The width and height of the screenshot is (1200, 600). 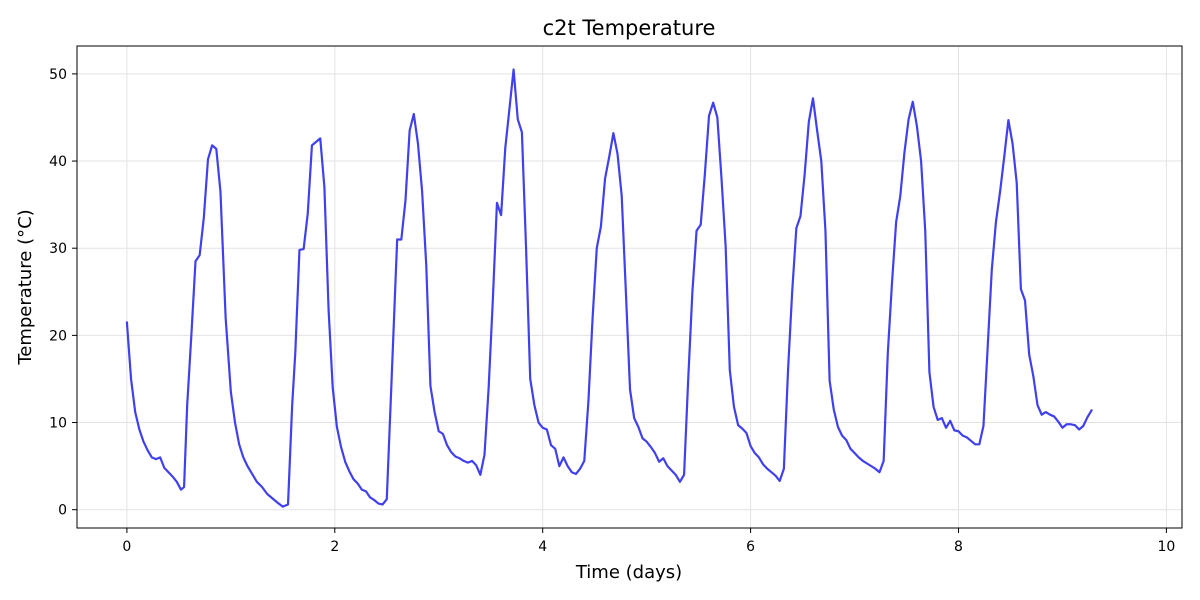 What do you see at coordinates (58, 162) in the screenshot?
I see `y-tick-label: 40` at bounding box center [58, 162].